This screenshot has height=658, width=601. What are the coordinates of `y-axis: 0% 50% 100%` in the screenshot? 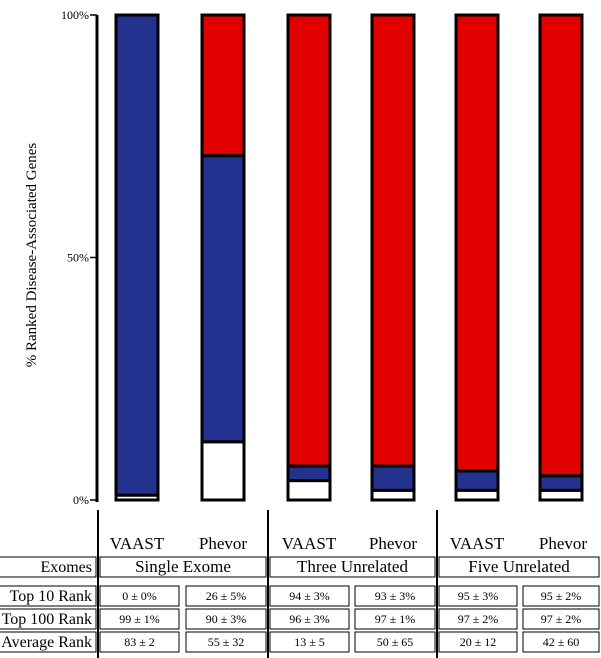 It's located at (80, 257).